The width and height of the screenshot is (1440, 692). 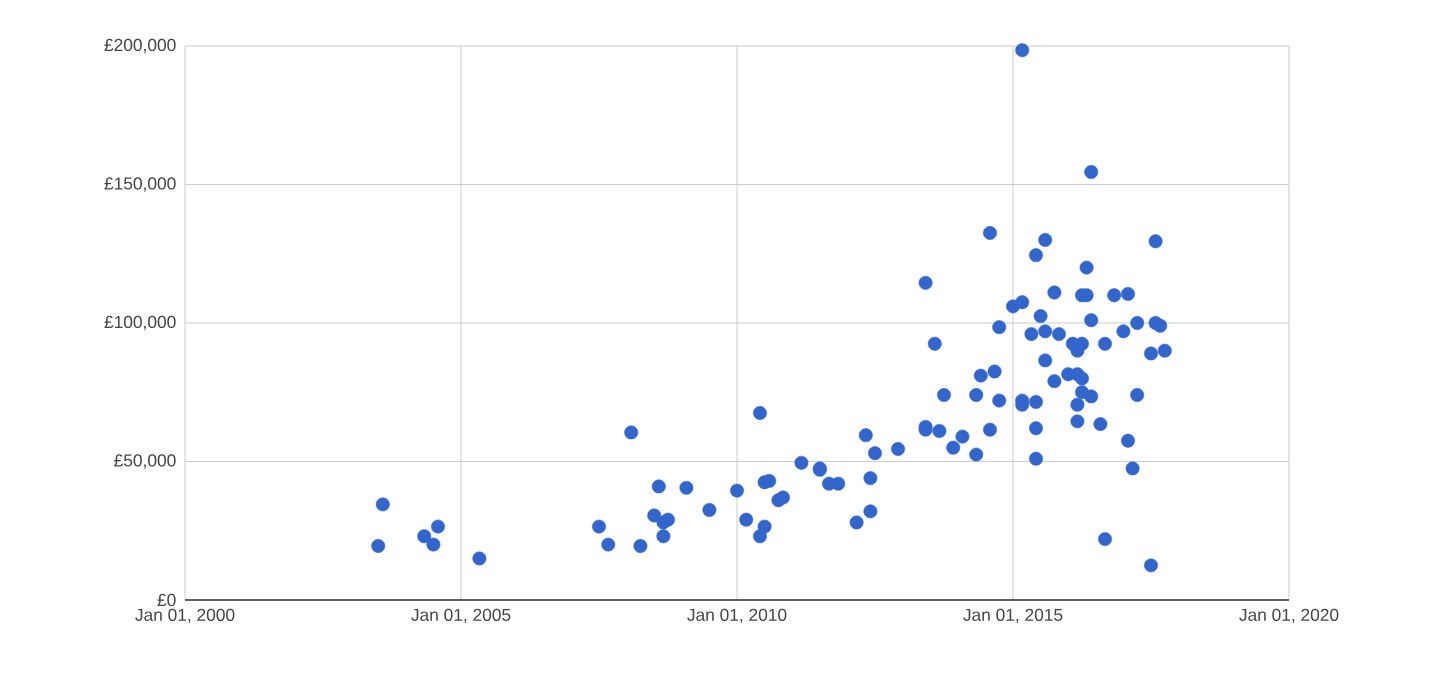 I want to click on x-tick-label: Jan 01, 2000, so click(x=185, y=616).